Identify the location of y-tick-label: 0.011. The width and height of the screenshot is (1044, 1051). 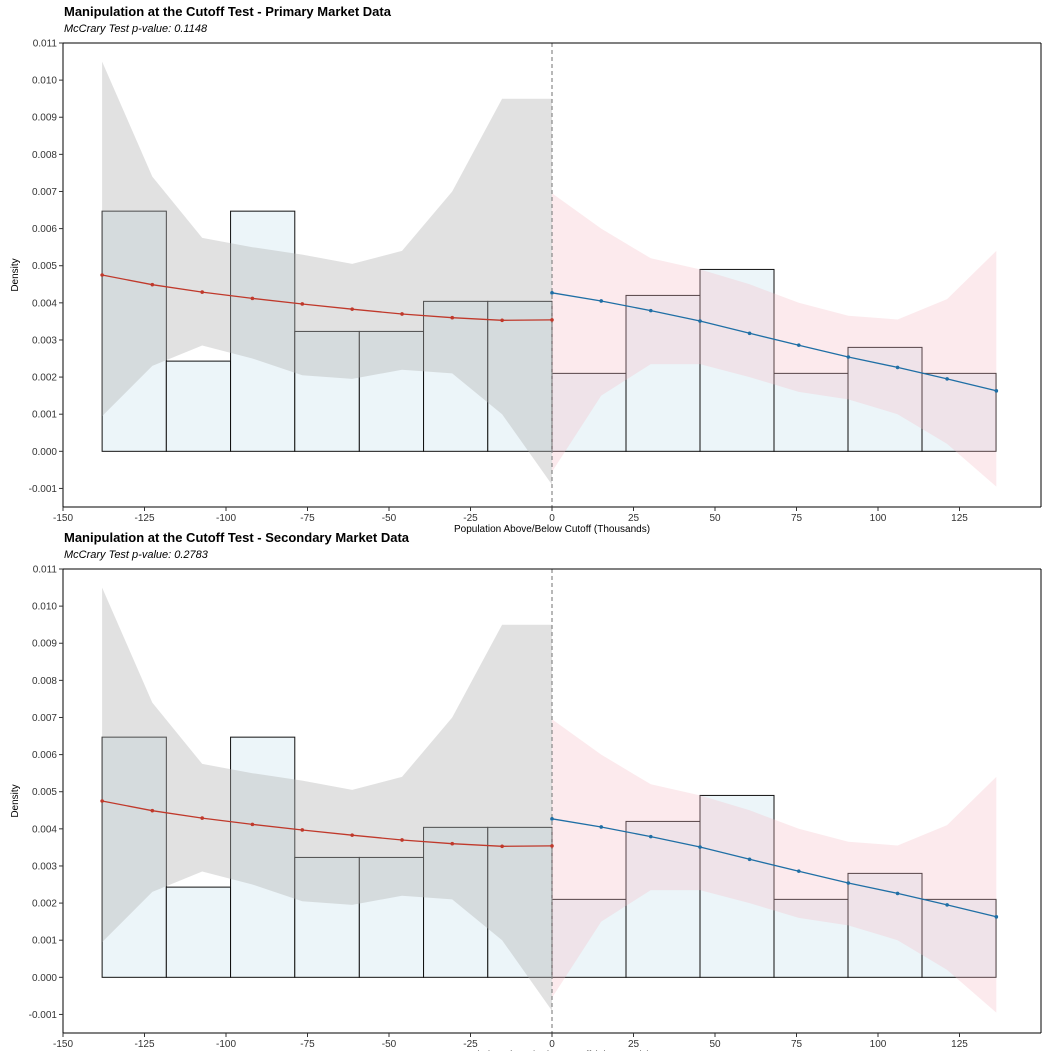
(45, 44).